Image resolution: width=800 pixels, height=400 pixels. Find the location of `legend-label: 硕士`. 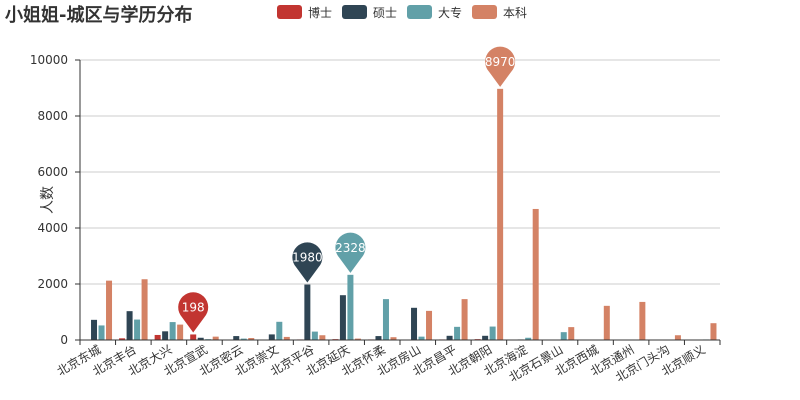

legend-label: 硕士 is located at coordinates (385, 12).